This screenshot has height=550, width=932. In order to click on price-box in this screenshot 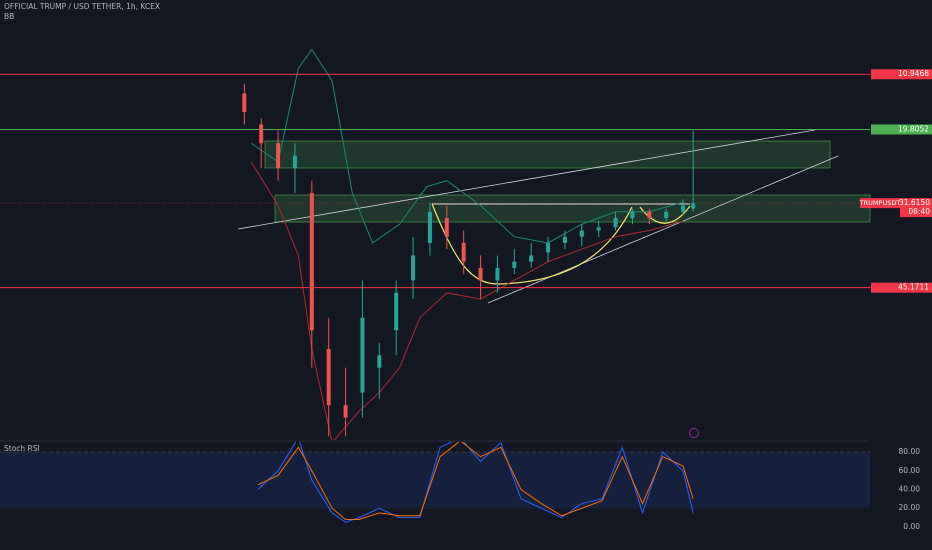, I will do `click(916, 208)`.